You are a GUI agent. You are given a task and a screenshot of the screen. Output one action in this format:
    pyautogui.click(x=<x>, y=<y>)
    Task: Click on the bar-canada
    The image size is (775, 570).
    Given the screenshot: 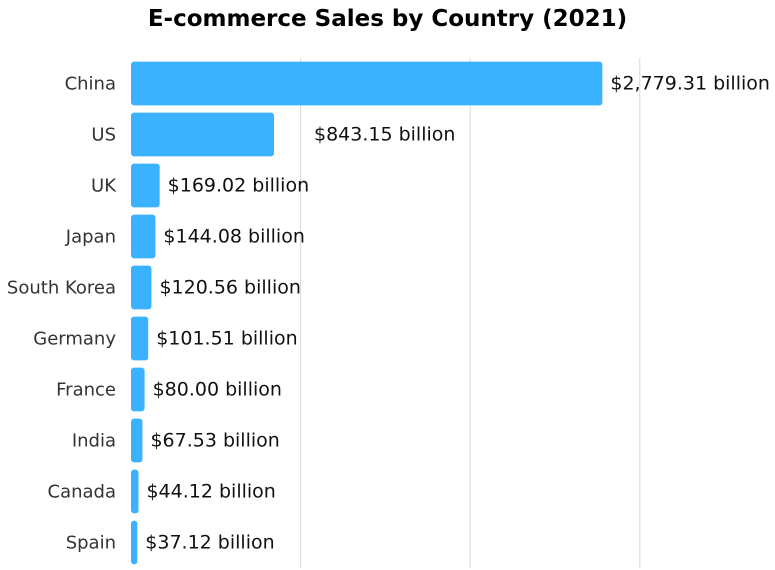 What is the action you would take?
    pyautogui.click(x=135, y=491)
    